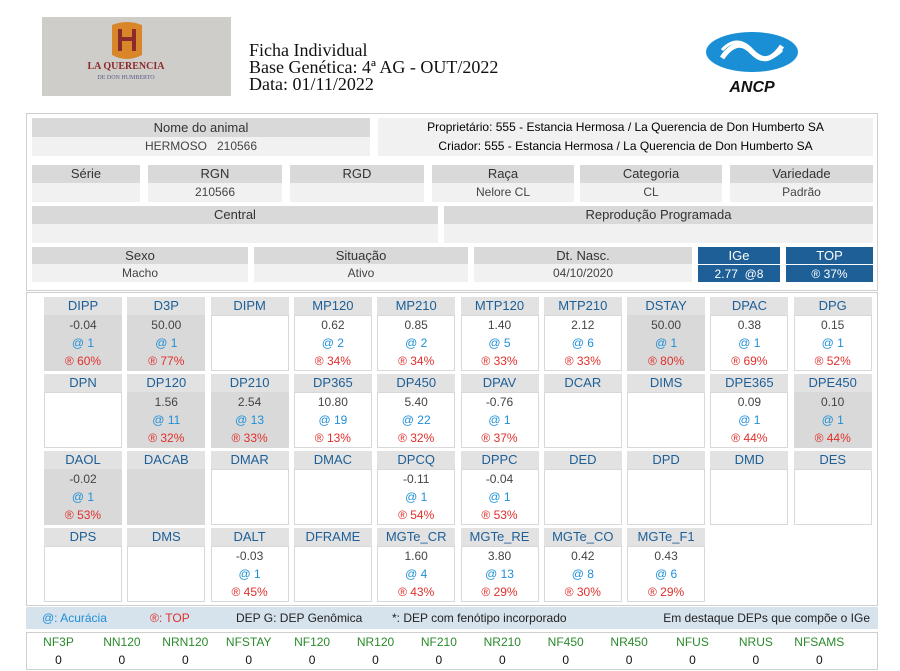 The width and height of the screenshot is (900, 671). I want to click on field-value: 210566, so click(215, 192).